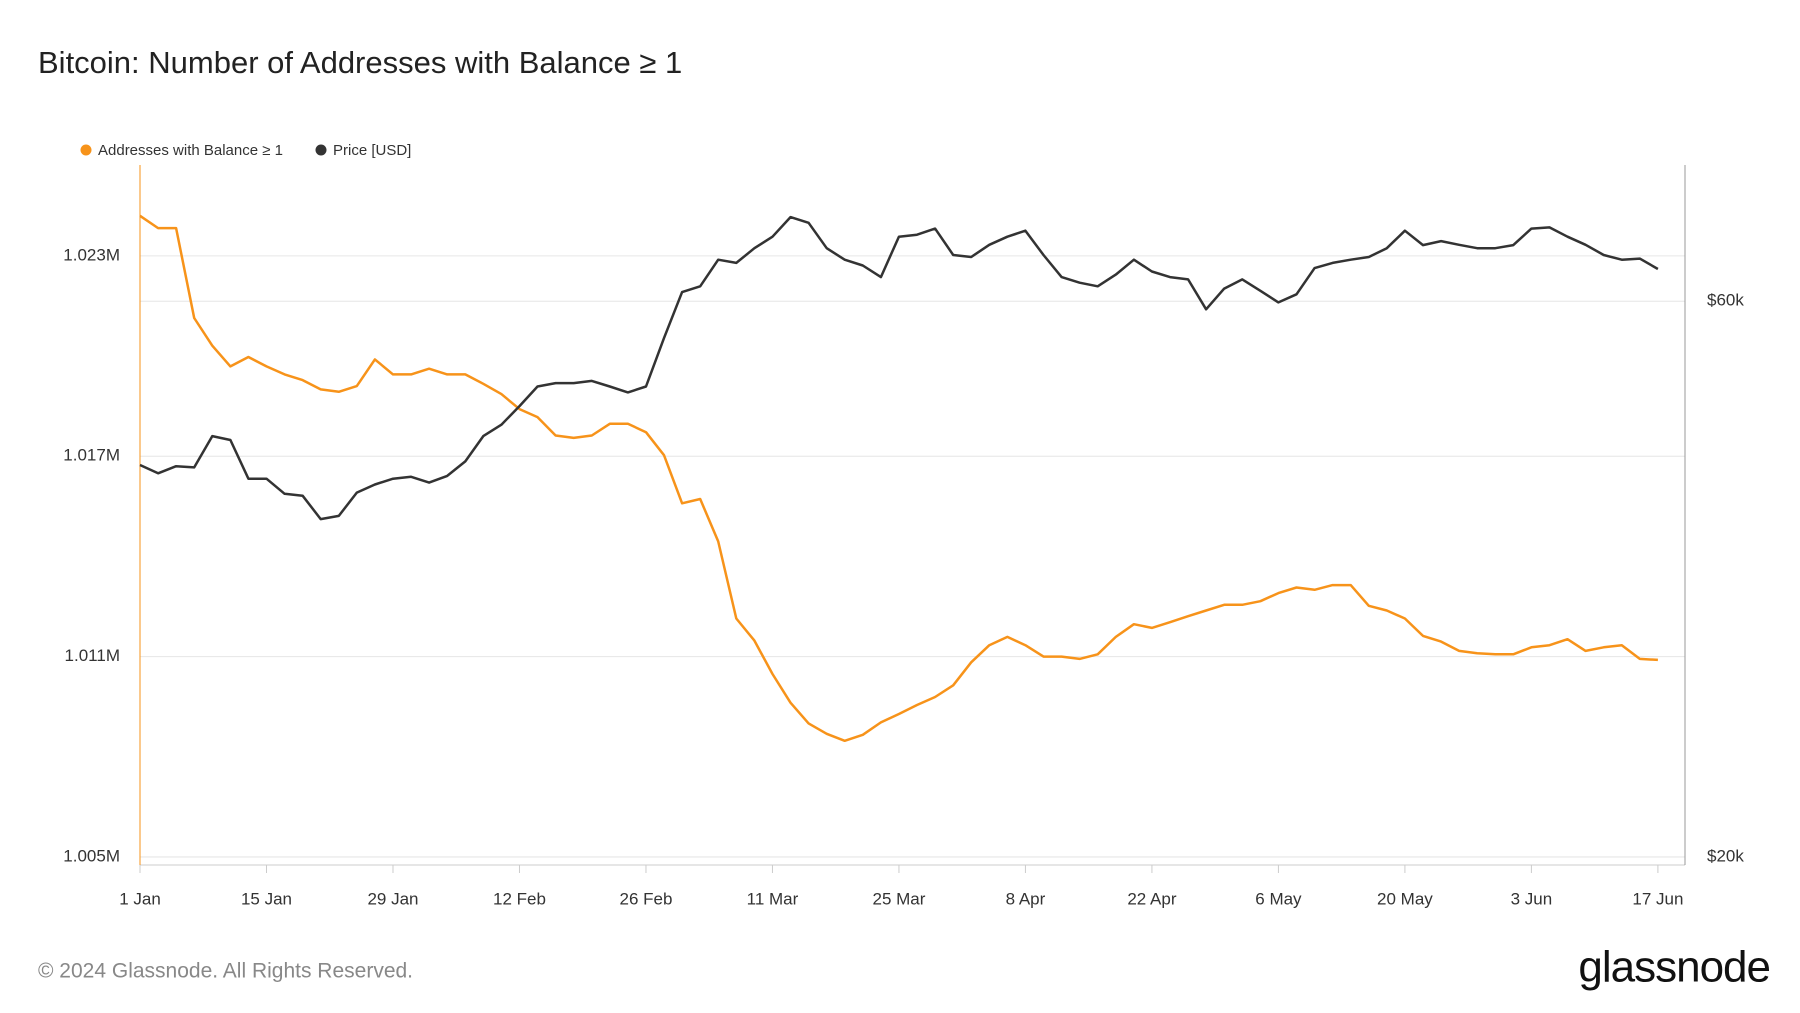 The width and height of the screenshot is (1800, 1013). I want to click on x-tick-label: 17 Jun, so click(1657, 898).